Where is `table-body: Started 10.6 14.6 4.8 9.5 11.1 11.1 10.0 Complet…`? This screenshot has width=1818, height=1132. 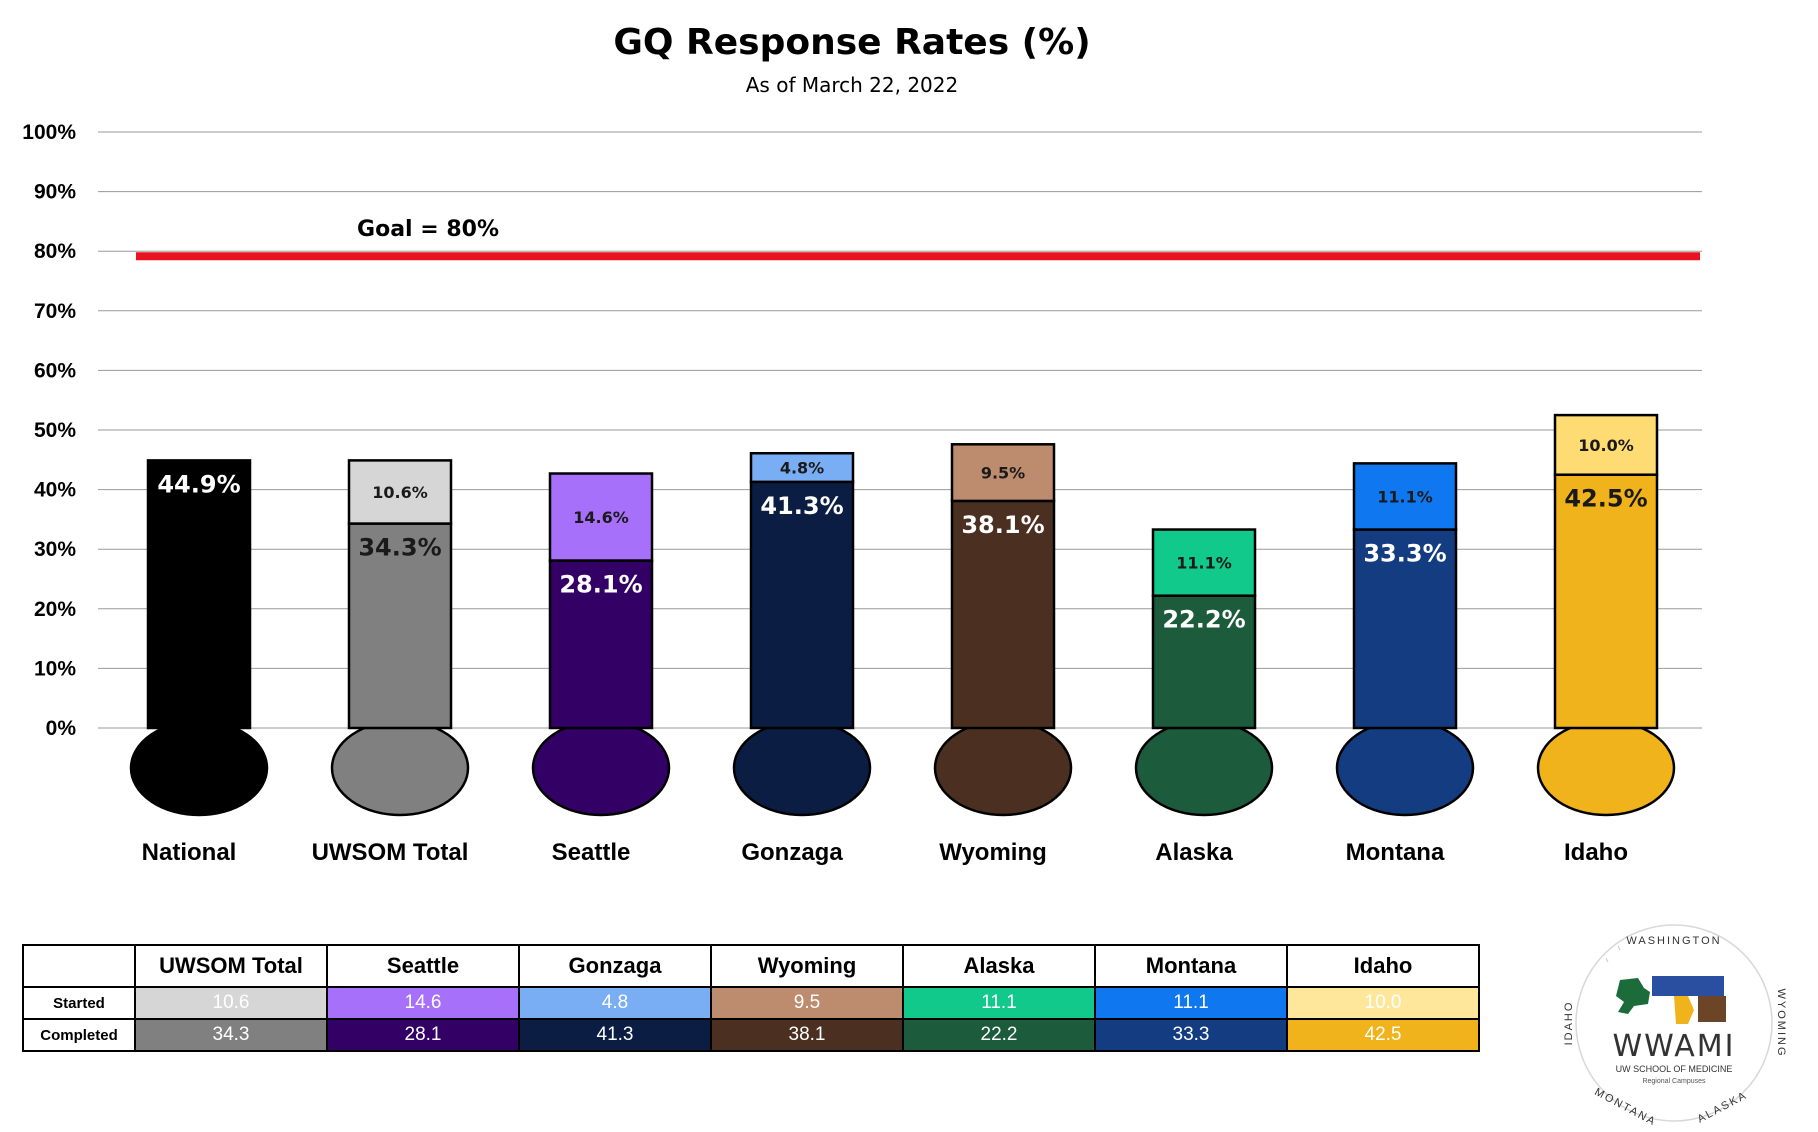 table-body: Started 10.6 14.6 4.8 9.5 11.1 11.1 10.0 Complet… is located at coordinates (751, 1019).